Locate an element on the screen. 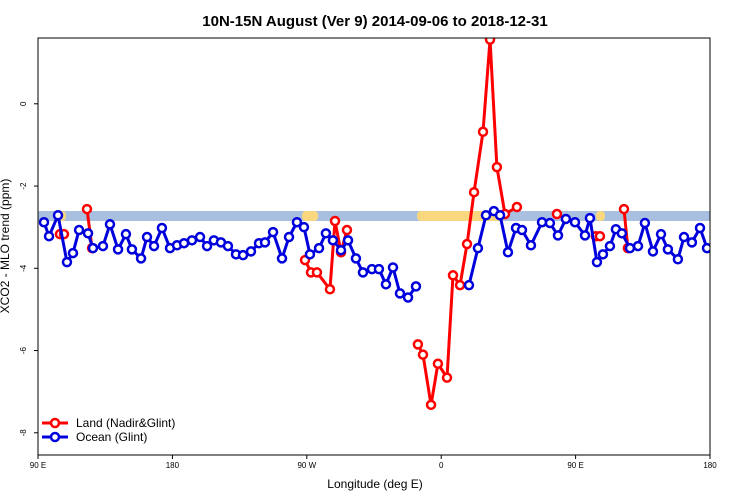 The width and height of the screenshot is (750, 500). y-tick-label: -6 is located at coordinates (23, 350).